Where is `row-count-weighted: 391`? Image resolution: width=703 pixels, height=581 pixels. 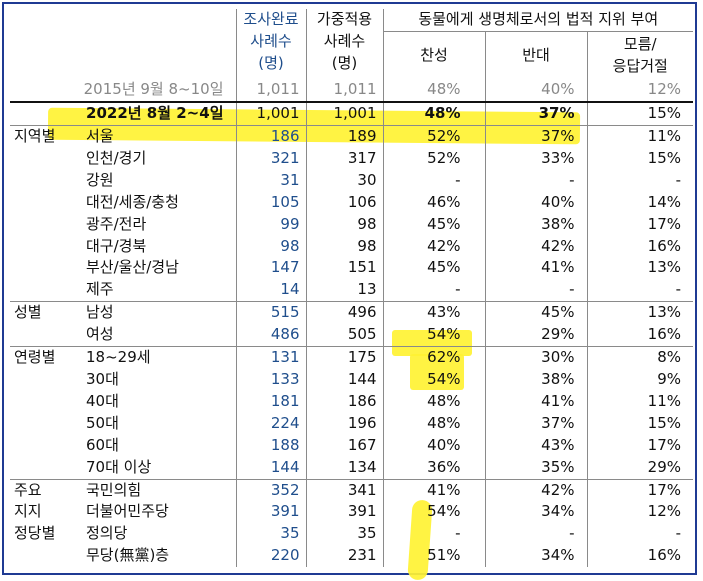
row-count-weighted: 391 is located at coordinates (344, 512).